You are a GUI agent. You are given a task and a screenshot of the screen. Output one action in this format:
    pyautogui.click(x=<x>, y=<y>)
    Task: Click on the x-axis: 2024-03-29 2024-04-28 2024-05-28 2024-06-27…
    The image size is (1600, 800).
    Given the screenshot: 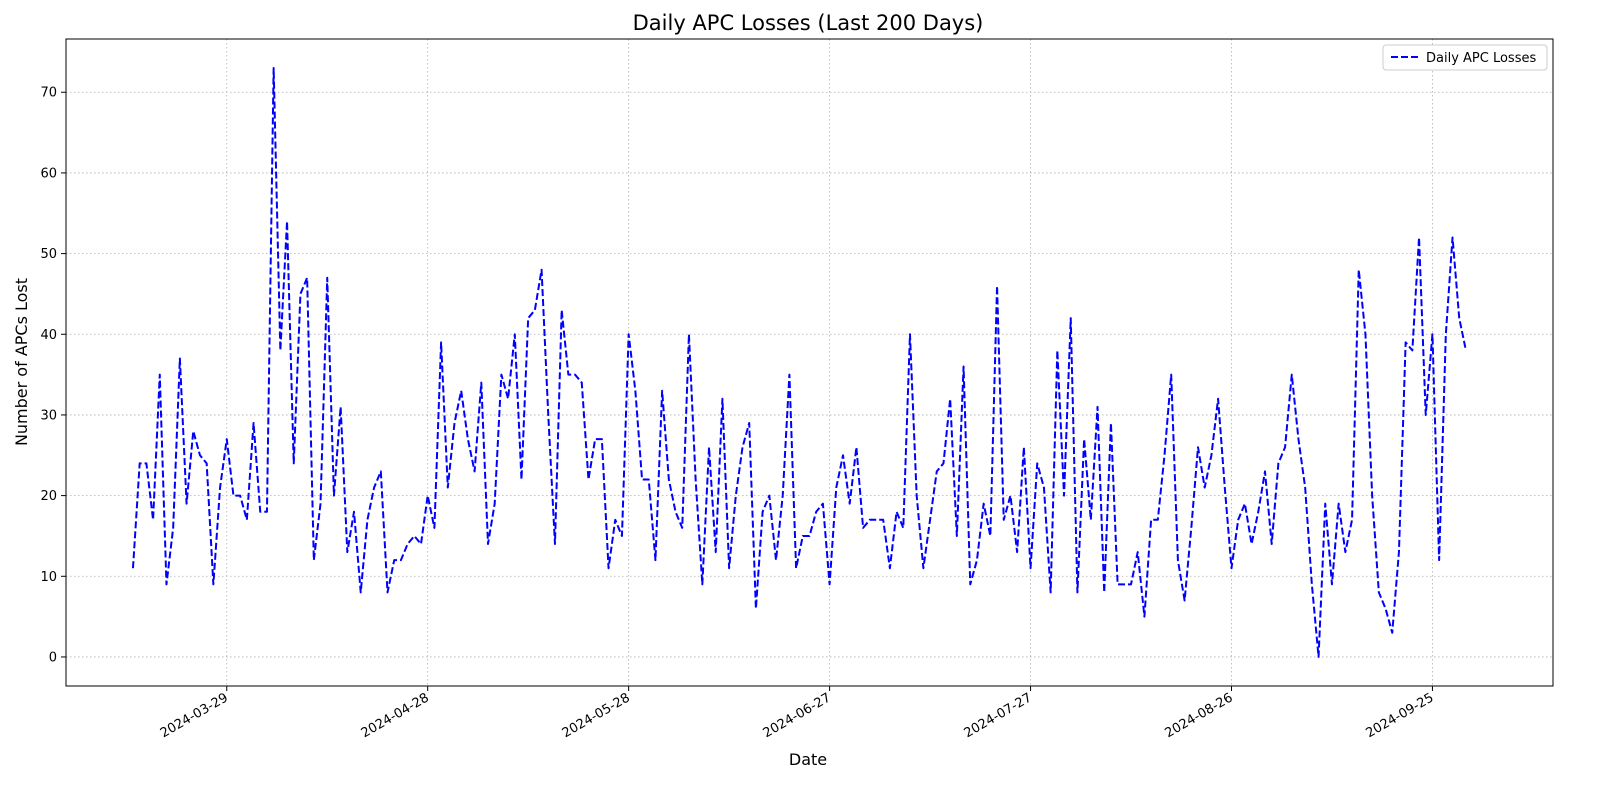 What is the action you would take?
    pyautogui.click(x=797, y=713)
    